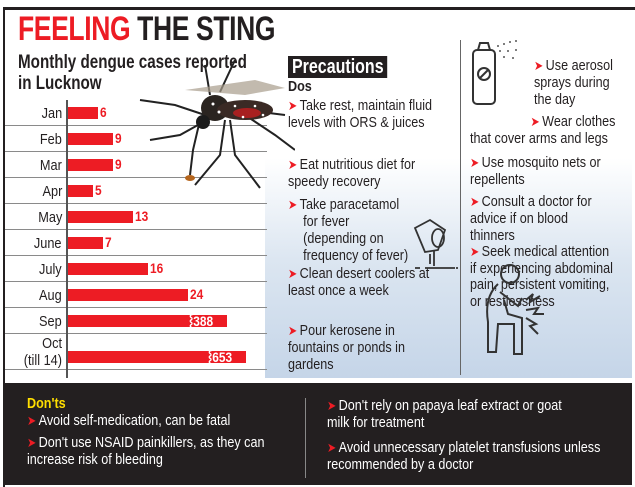 The height and width of the screenshot is (487, 635). I want to click on category-label: Mar, so click(51, 165).